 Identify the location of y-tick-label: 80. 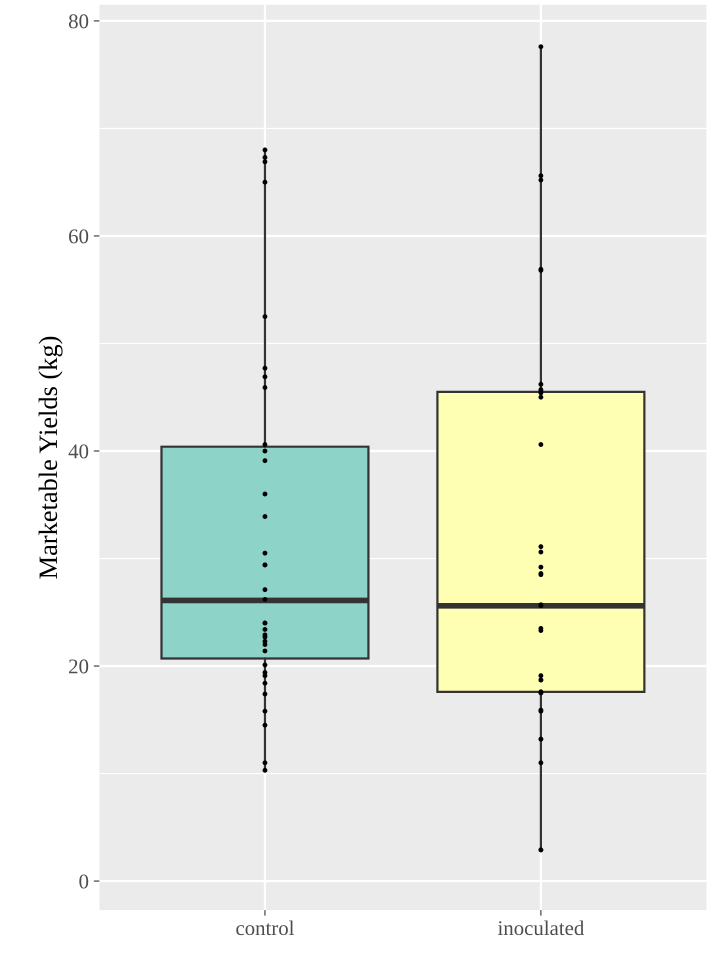
(78, 21).